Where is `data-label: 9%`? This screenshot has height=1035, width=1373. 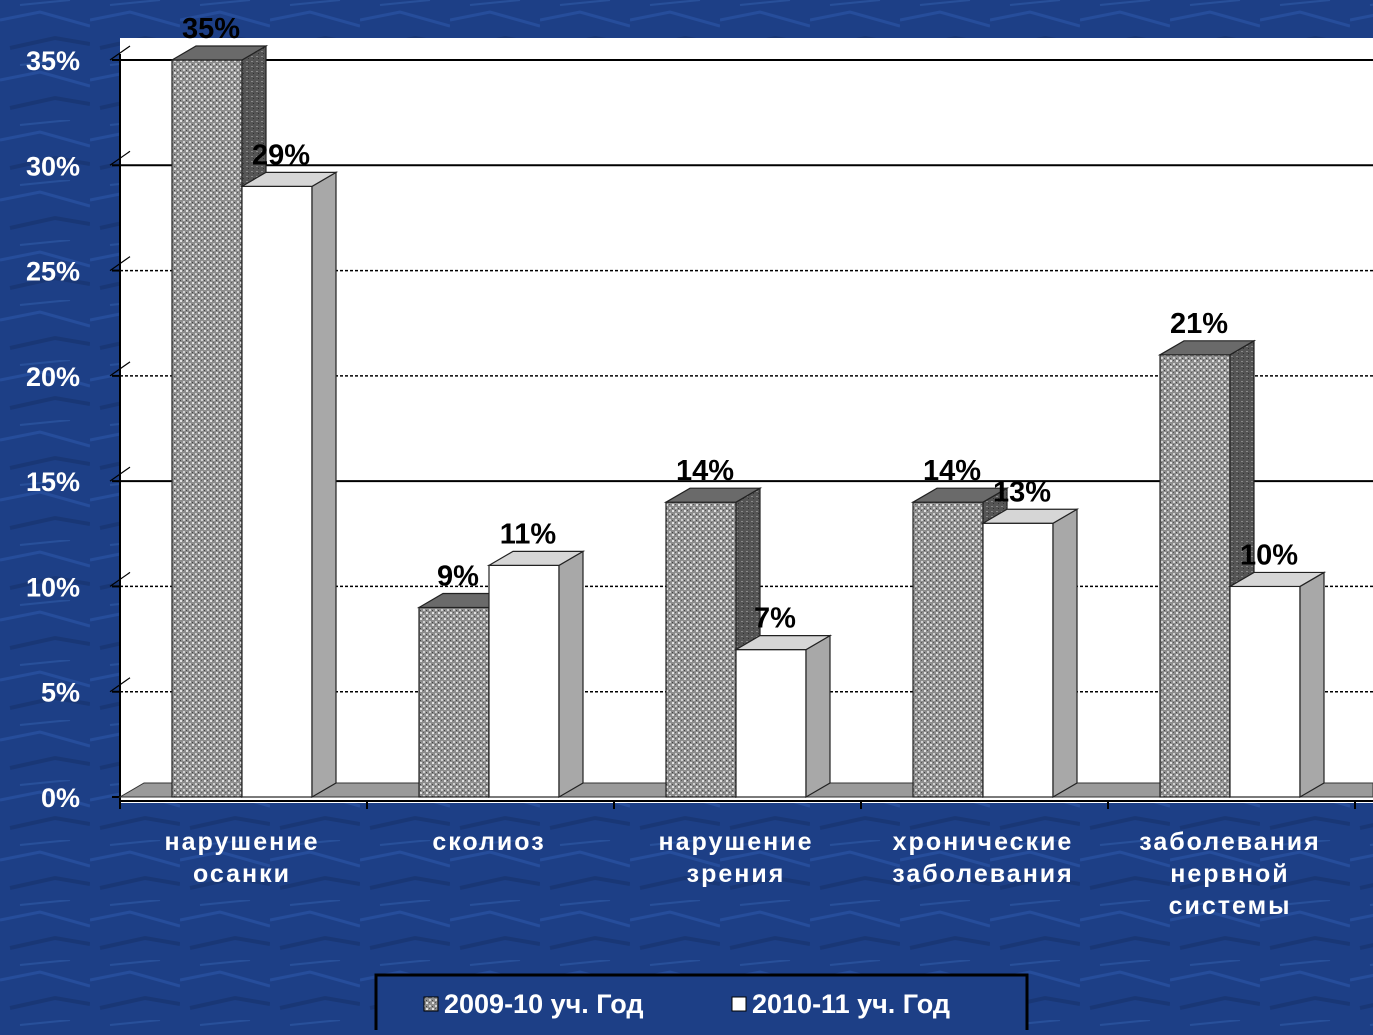
data-label: 9% is located at coordinates (458, 576).